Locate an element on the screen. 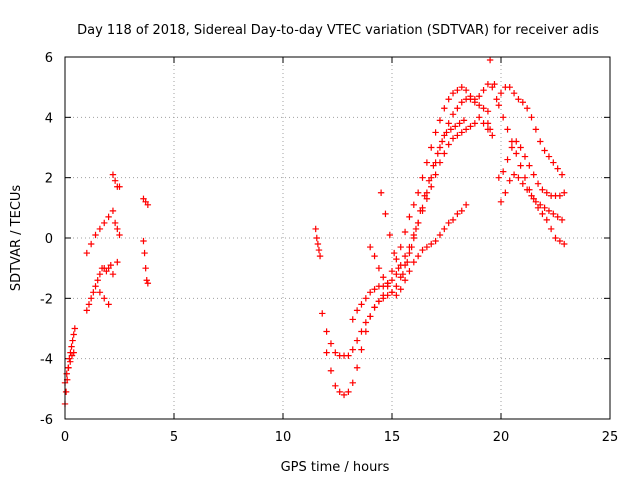 This screenshot has height=480, width=640. series-evening-arc-a is located at coordinates (527, 152).